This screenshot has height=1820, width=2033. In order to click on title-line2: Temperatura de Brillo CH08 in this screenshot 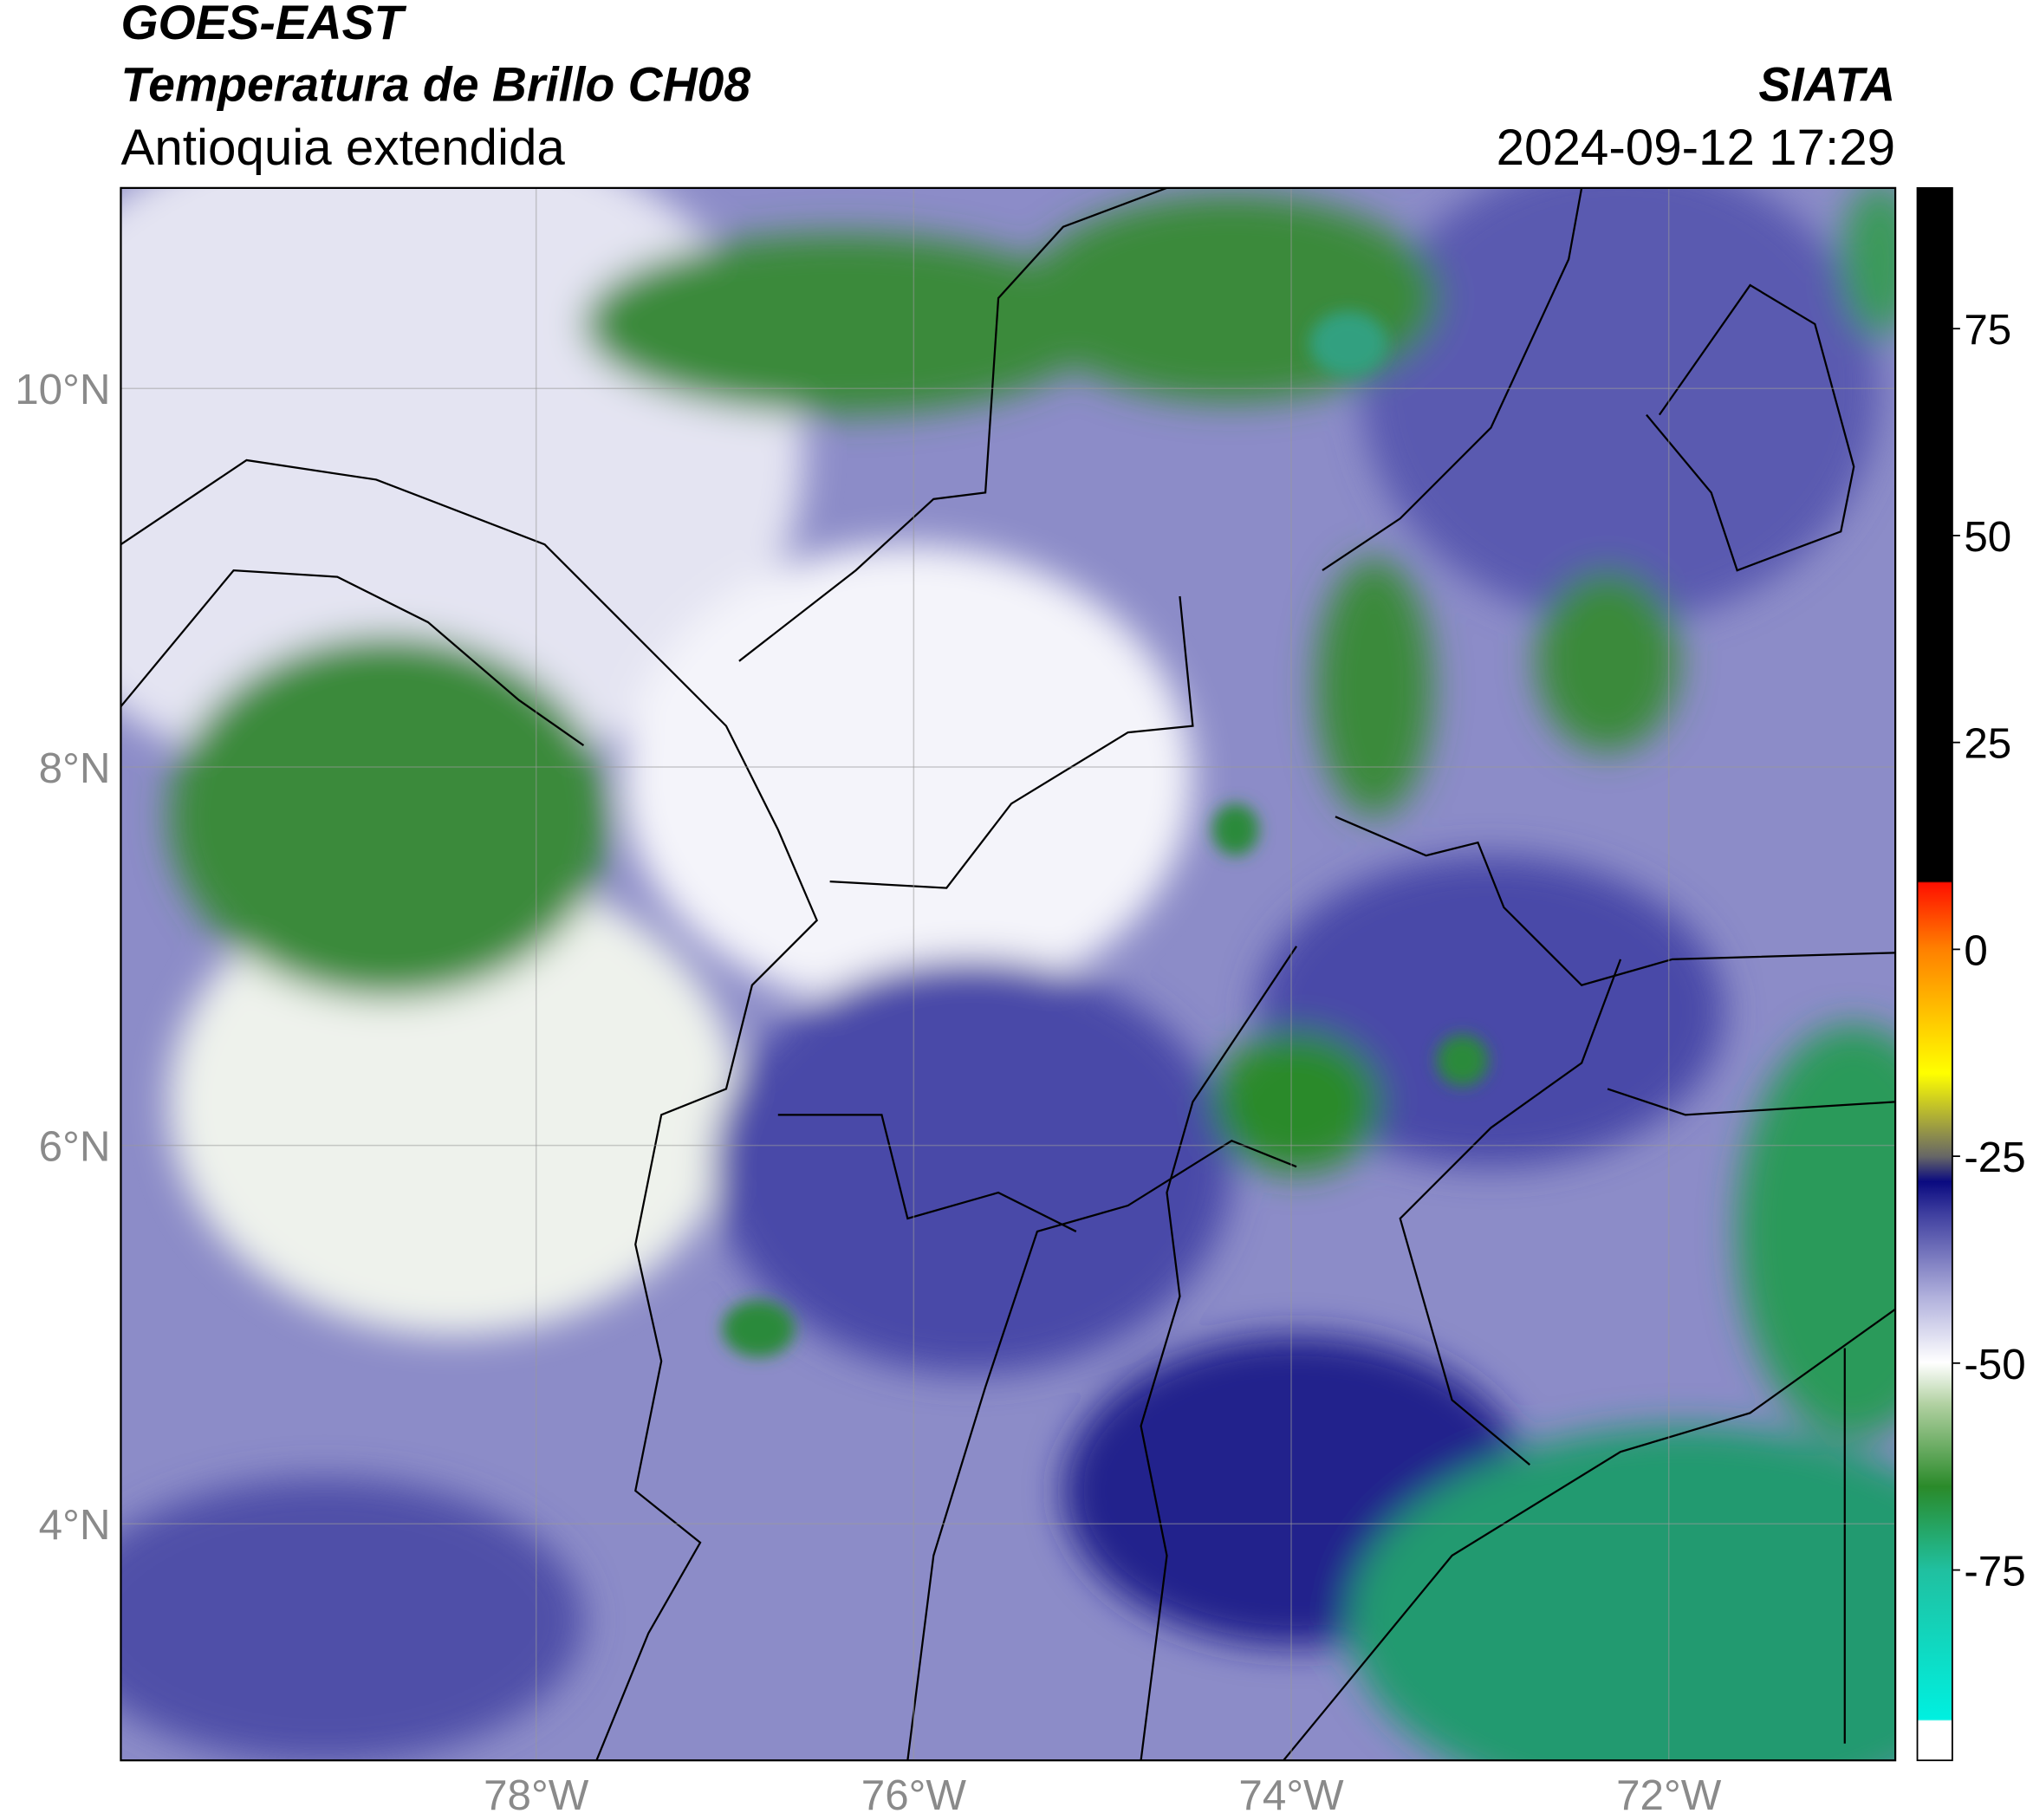, I will do `click(435, 85)`.